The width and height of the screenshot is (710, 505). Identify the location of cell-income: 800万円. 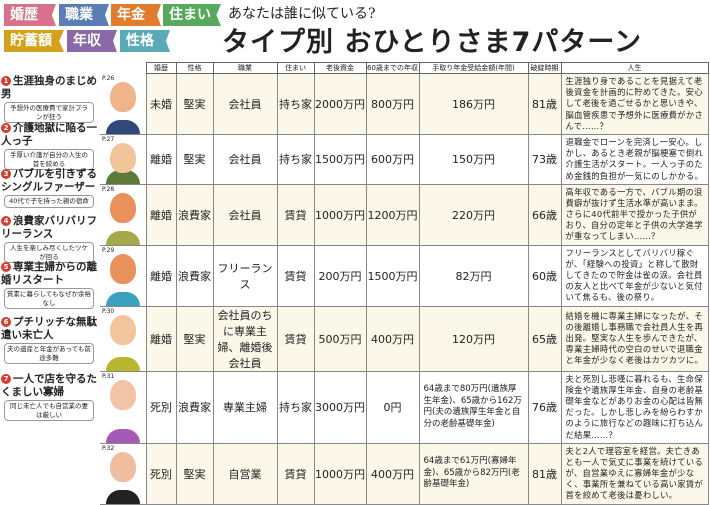
(392, 104).